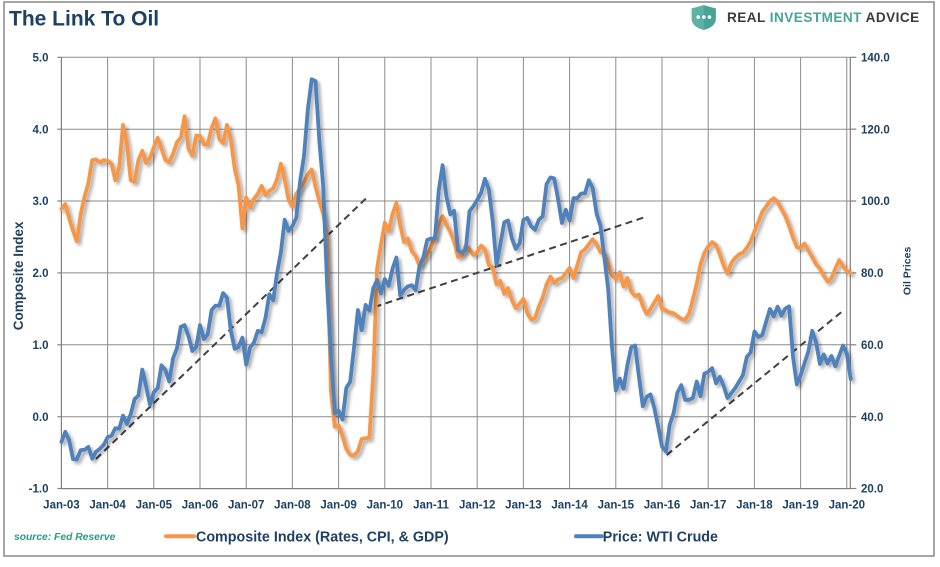 This screenshot has width=940, height=567. Describe the element at coordinates (872, 490) in the screenshot. I see `svg-text: 20.0` at that location.